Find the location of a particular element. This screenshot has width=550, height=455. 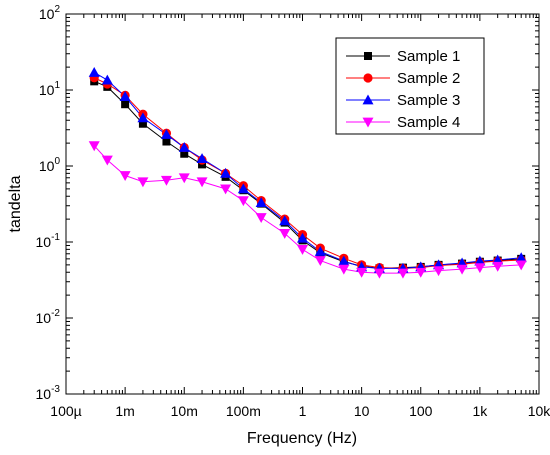

x-tick-label: 1m is located at coordinates (124, 411).